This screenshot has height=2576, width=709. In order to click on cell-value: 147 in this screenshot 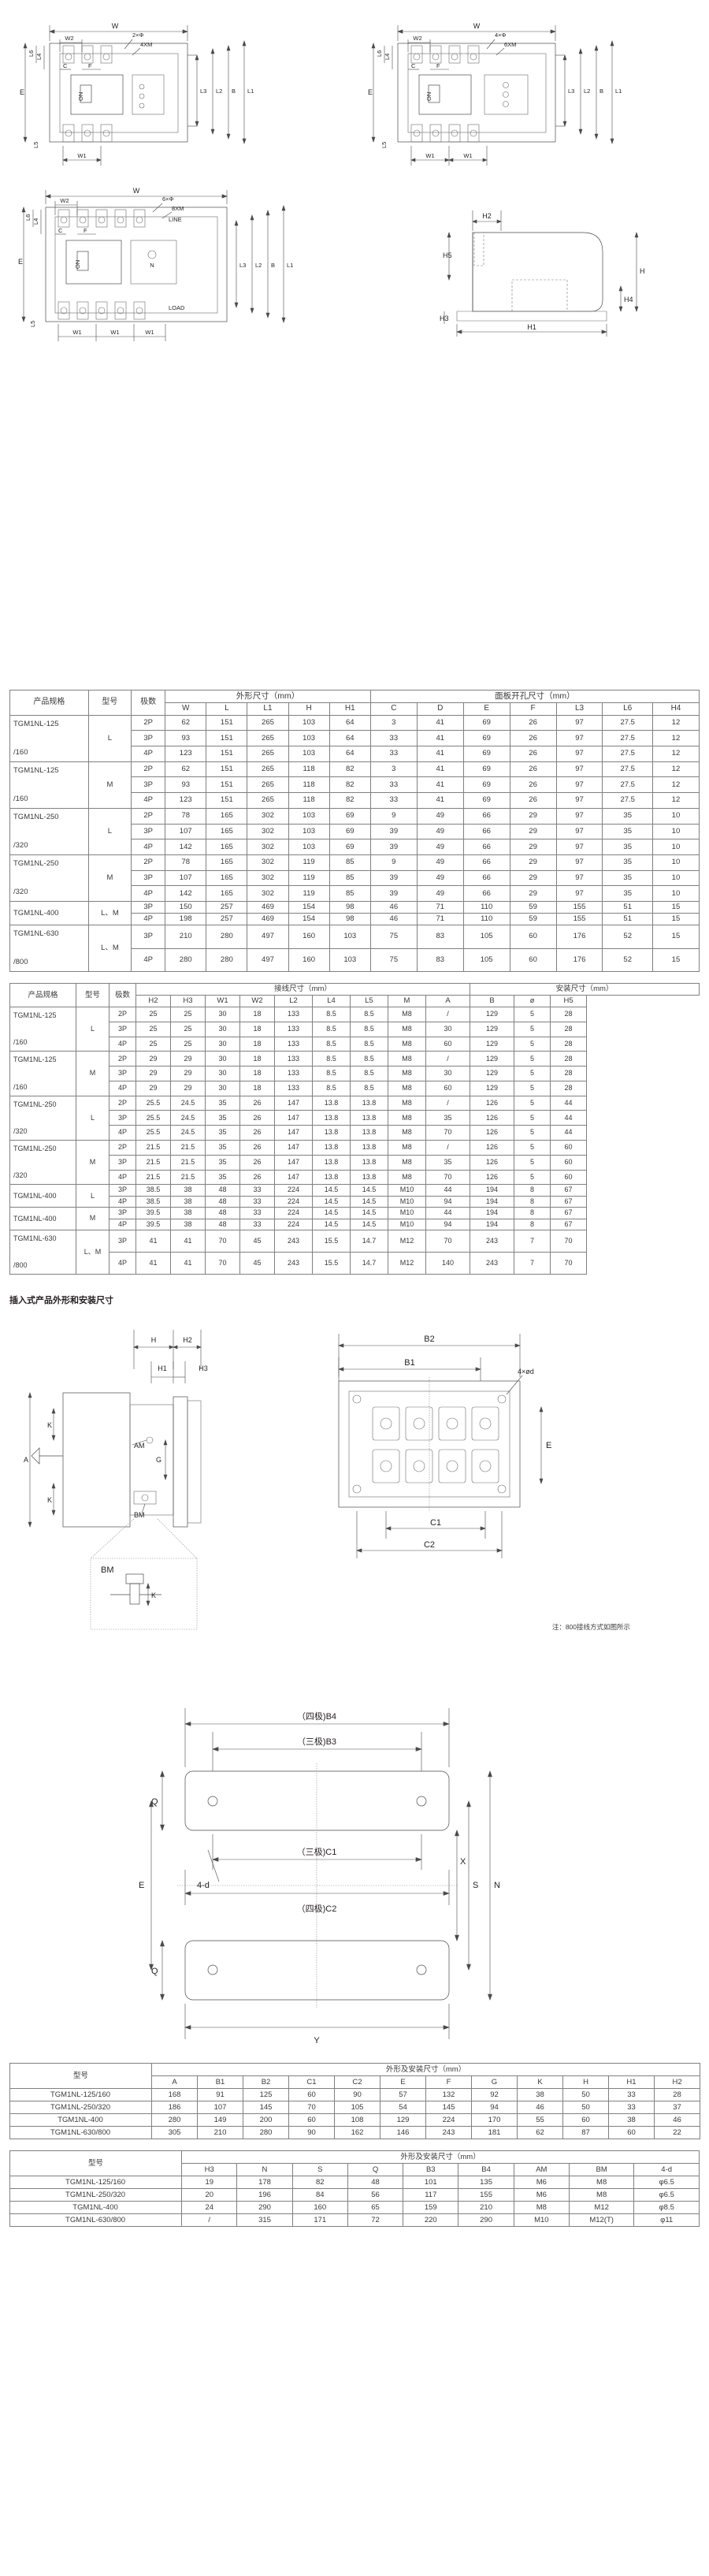, I will do `click(293, 1103)`.